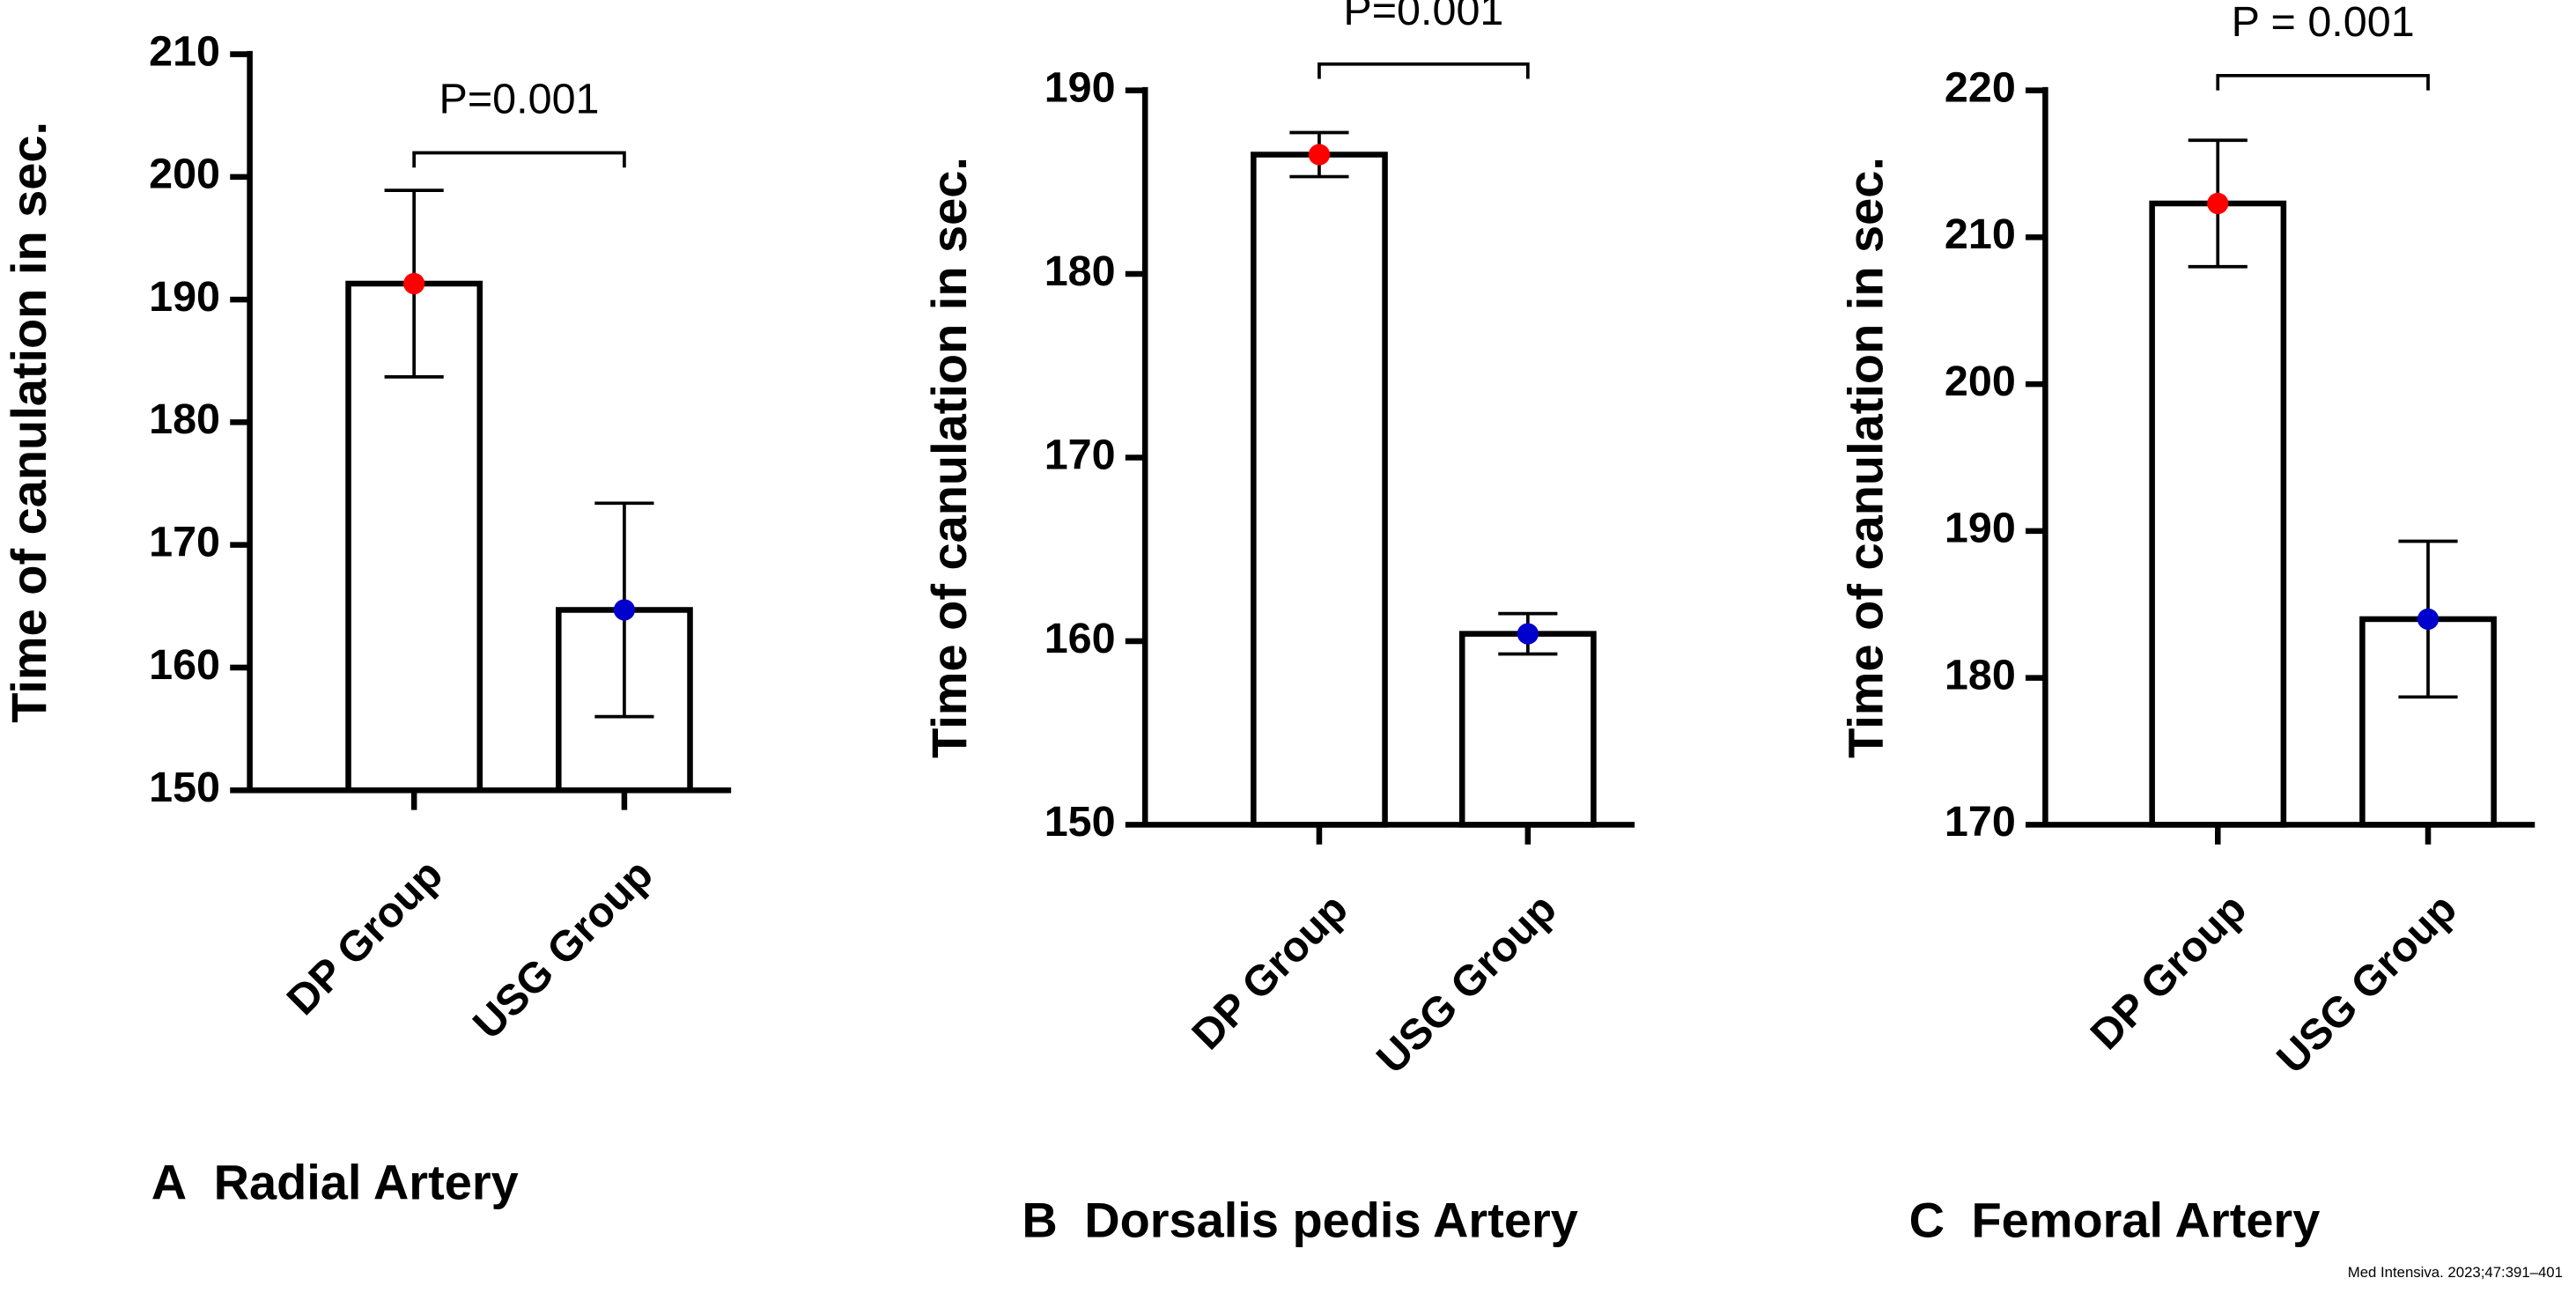 The width and height of the screenshot is (2576, 1293). What do you see at coordinates (1331, 1220) in the screenshot?
I see `panel-title: Dorsalis pedis Artery` at bounding box center [1331, 1220].